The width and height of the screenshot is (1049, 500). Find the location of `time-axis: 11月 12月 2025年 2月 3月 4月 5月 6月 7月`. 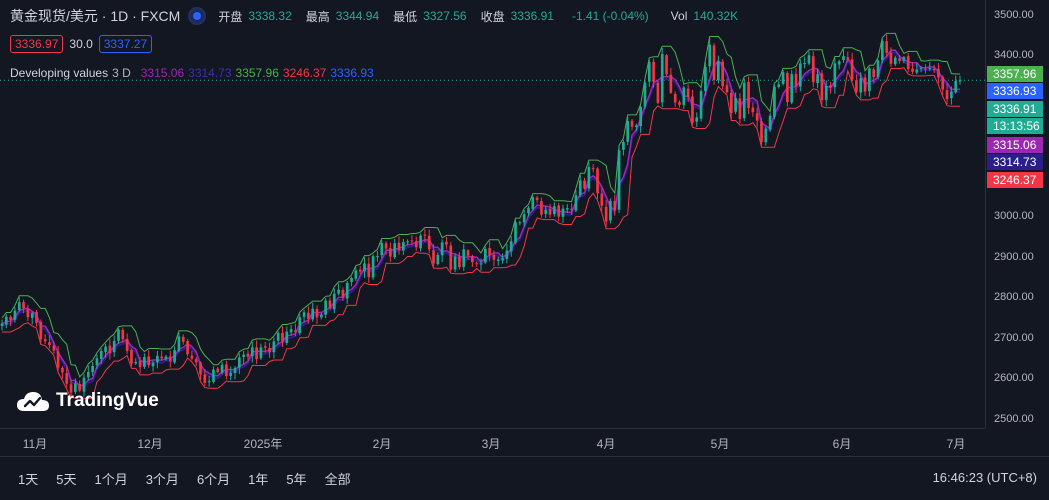

time-axis: 11月 12月 2025年 2月 3月 4月 5月 6月 7月 is located at coordinates (492, 442).